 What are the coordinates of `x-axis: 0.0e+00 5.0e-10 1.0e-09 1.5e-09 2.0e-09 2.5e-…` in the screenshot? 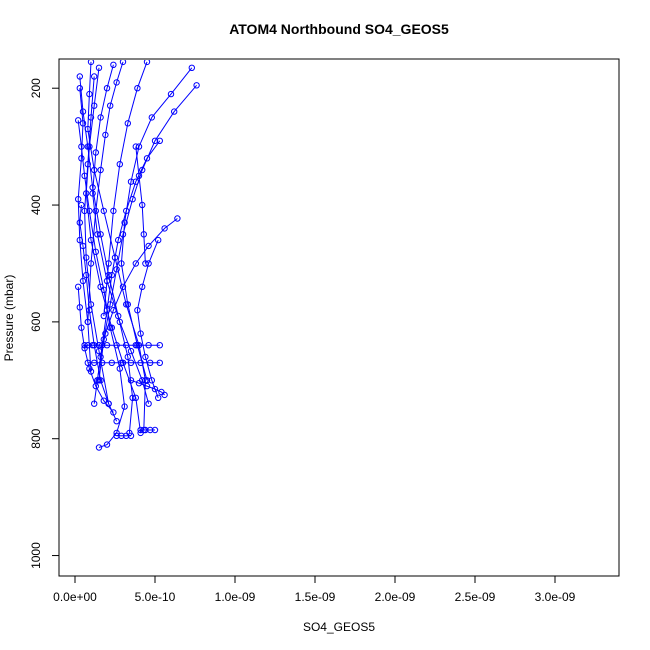 It's located at (314, 589).